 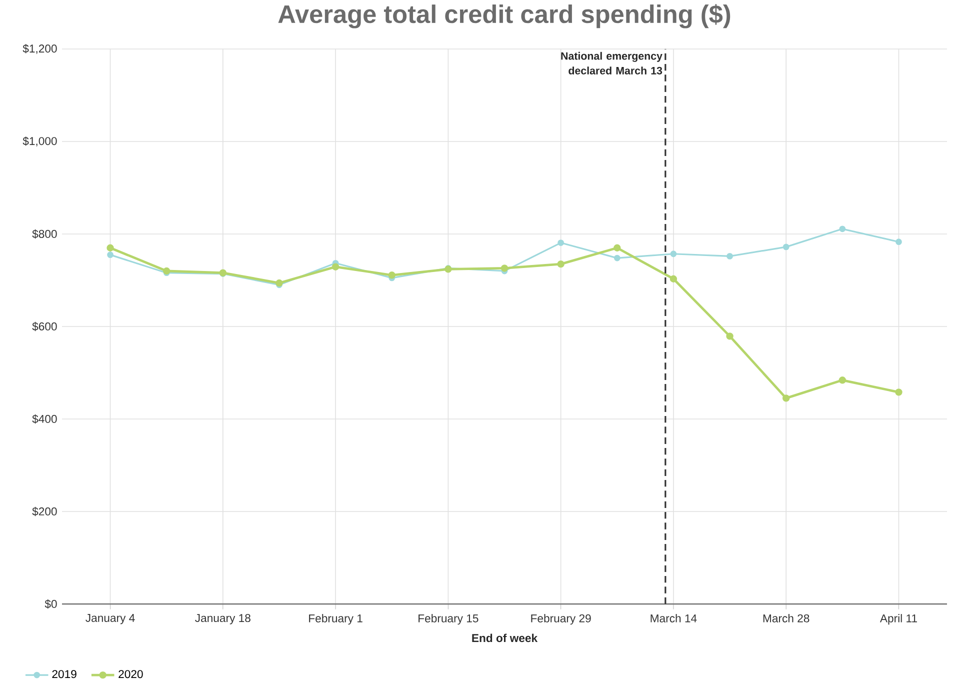 What do you see at coordinates (673, 618) in the screenshot?
I see `x-tick-label: March 14` at bounding box center [673, 618].